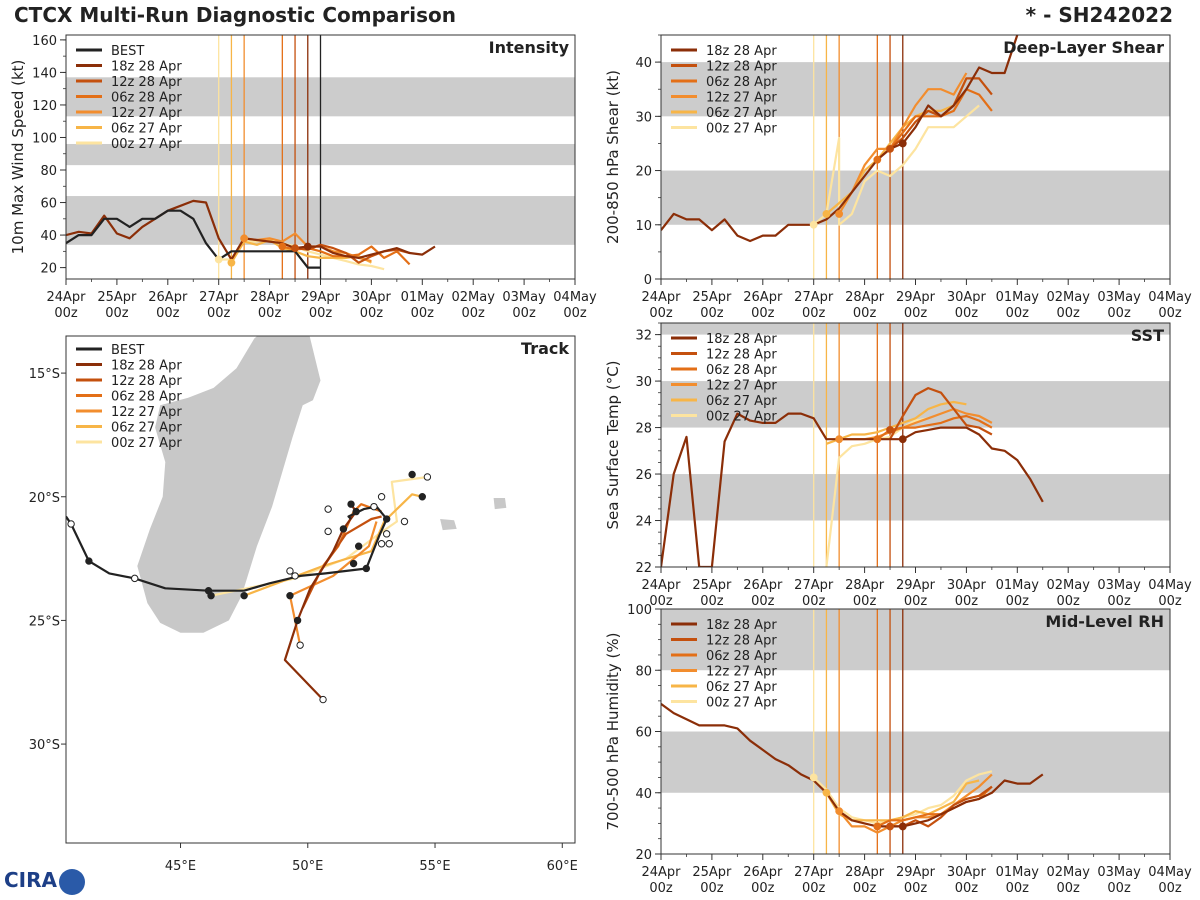  What do you see at coordinates (423, 297) in the screenshot?
I see `intensity-x-tick-label: 01May` at bounding box center [423, 297].